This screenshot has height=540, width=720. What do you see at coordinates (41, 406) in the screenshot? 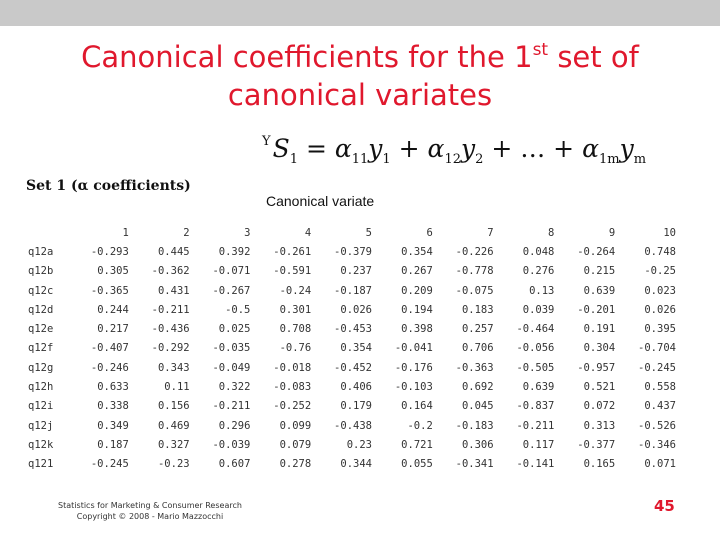
I see `row-label: q12i` at bounding box center [41, 406].